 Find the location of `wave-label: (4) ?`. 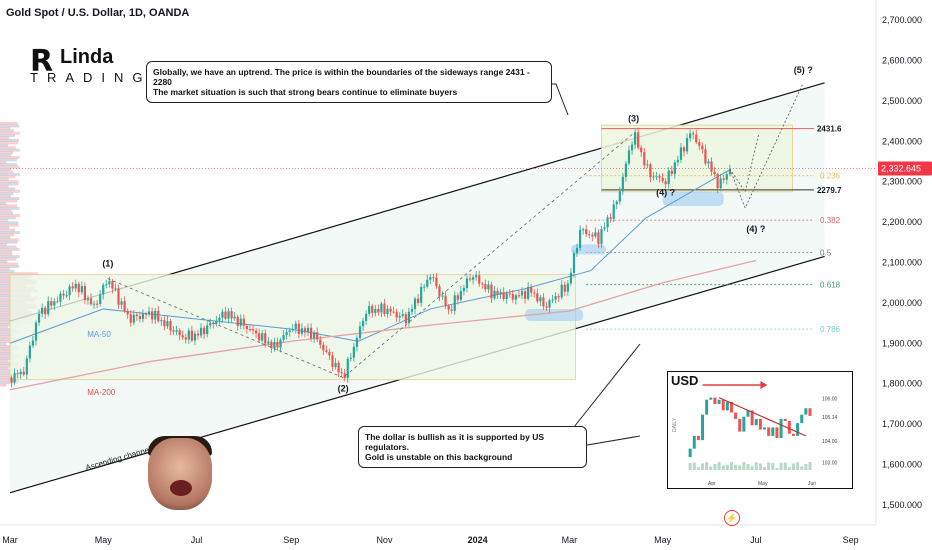

wave-label: (4) ? is located at coordinates (665, 193).